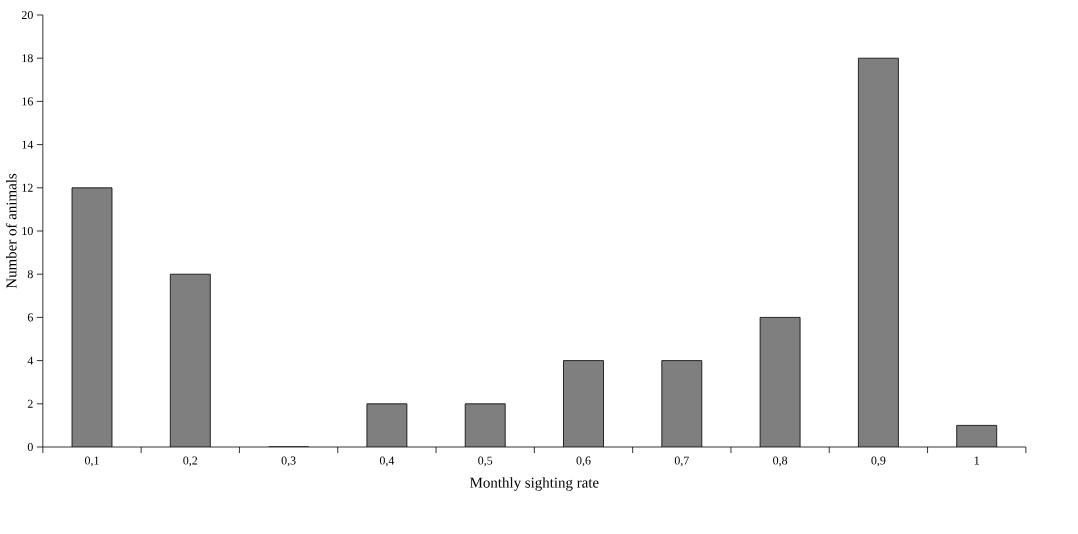  I want to click on y-tick-label: 12, so click(27, 187).